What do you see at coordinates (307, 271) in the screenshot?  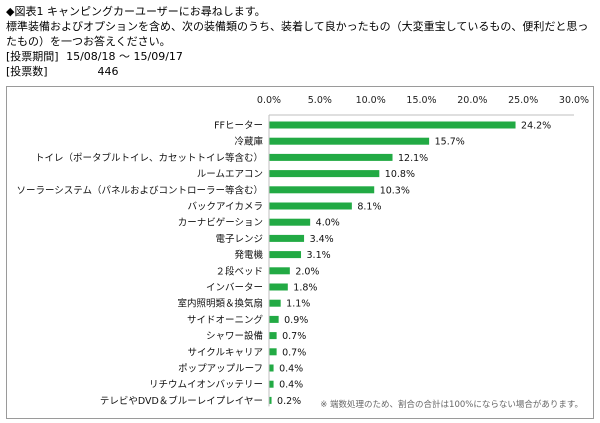 I see `value-label: 2.0%` at bounding box center [307, 271].